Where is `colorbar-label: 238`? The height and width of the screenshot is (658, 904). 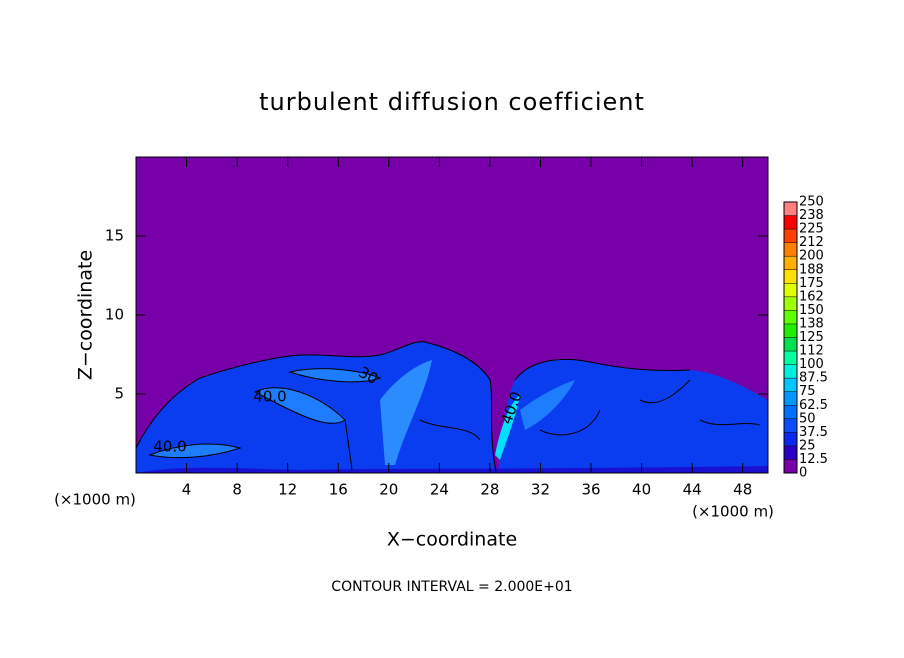 colorbar-label: 238 is located at coordinates (811, 215).